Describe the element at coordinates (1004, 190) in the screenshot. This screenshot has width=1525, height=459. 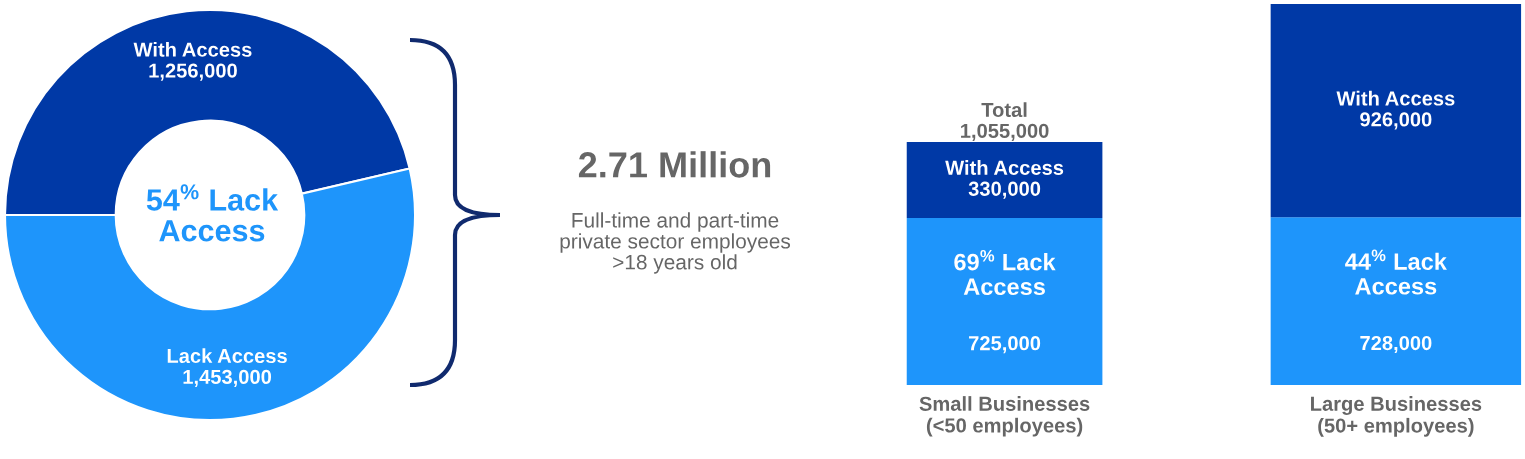
I see `data-label: 330,000` at that location.